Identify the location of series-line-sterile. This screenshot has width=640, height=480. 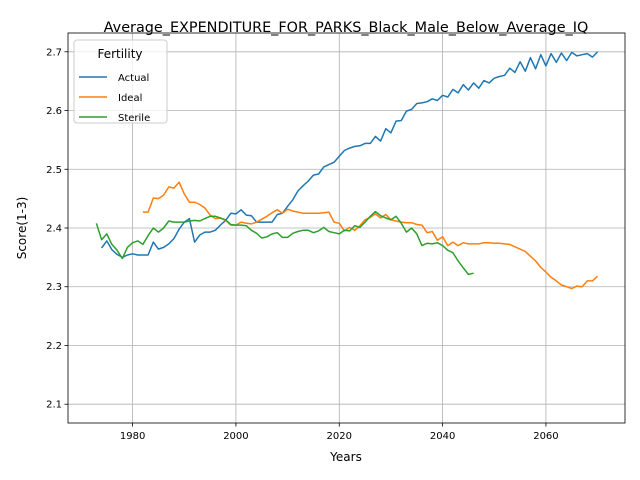
(284, 243).